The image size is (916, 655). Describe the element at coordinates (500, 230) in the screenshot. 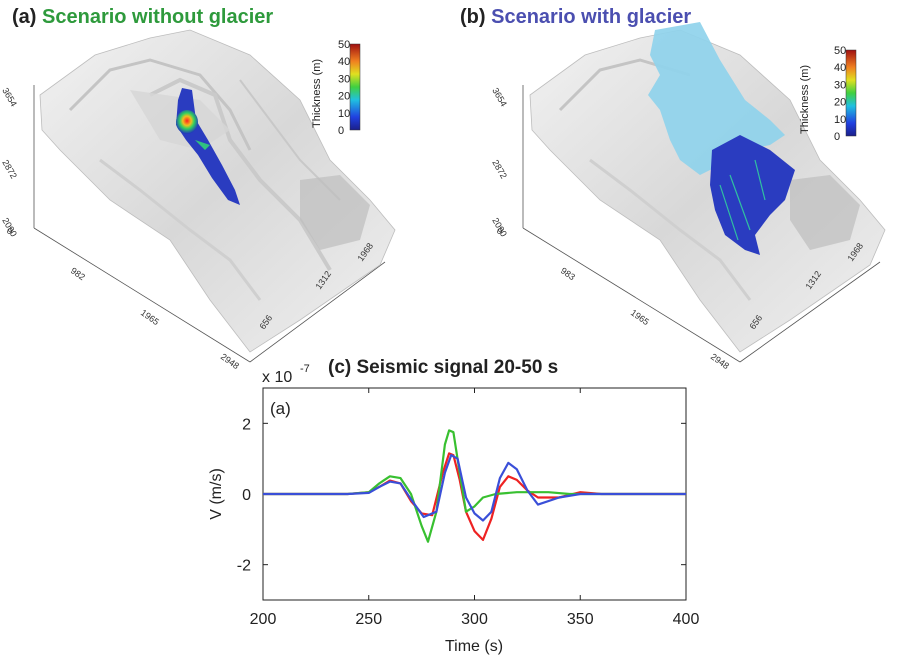

I see `panel-b-x-tick: 0` at that location.